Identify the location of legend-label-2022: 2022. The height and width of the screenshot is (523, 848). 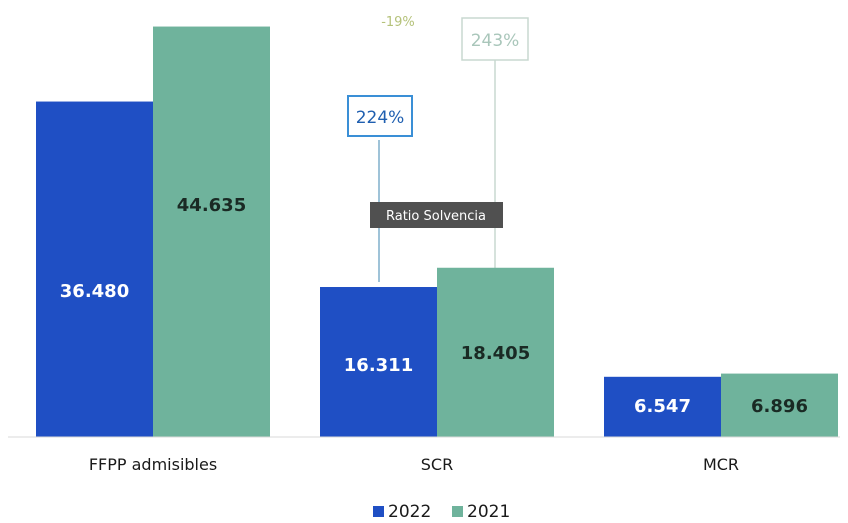
(409, 512).